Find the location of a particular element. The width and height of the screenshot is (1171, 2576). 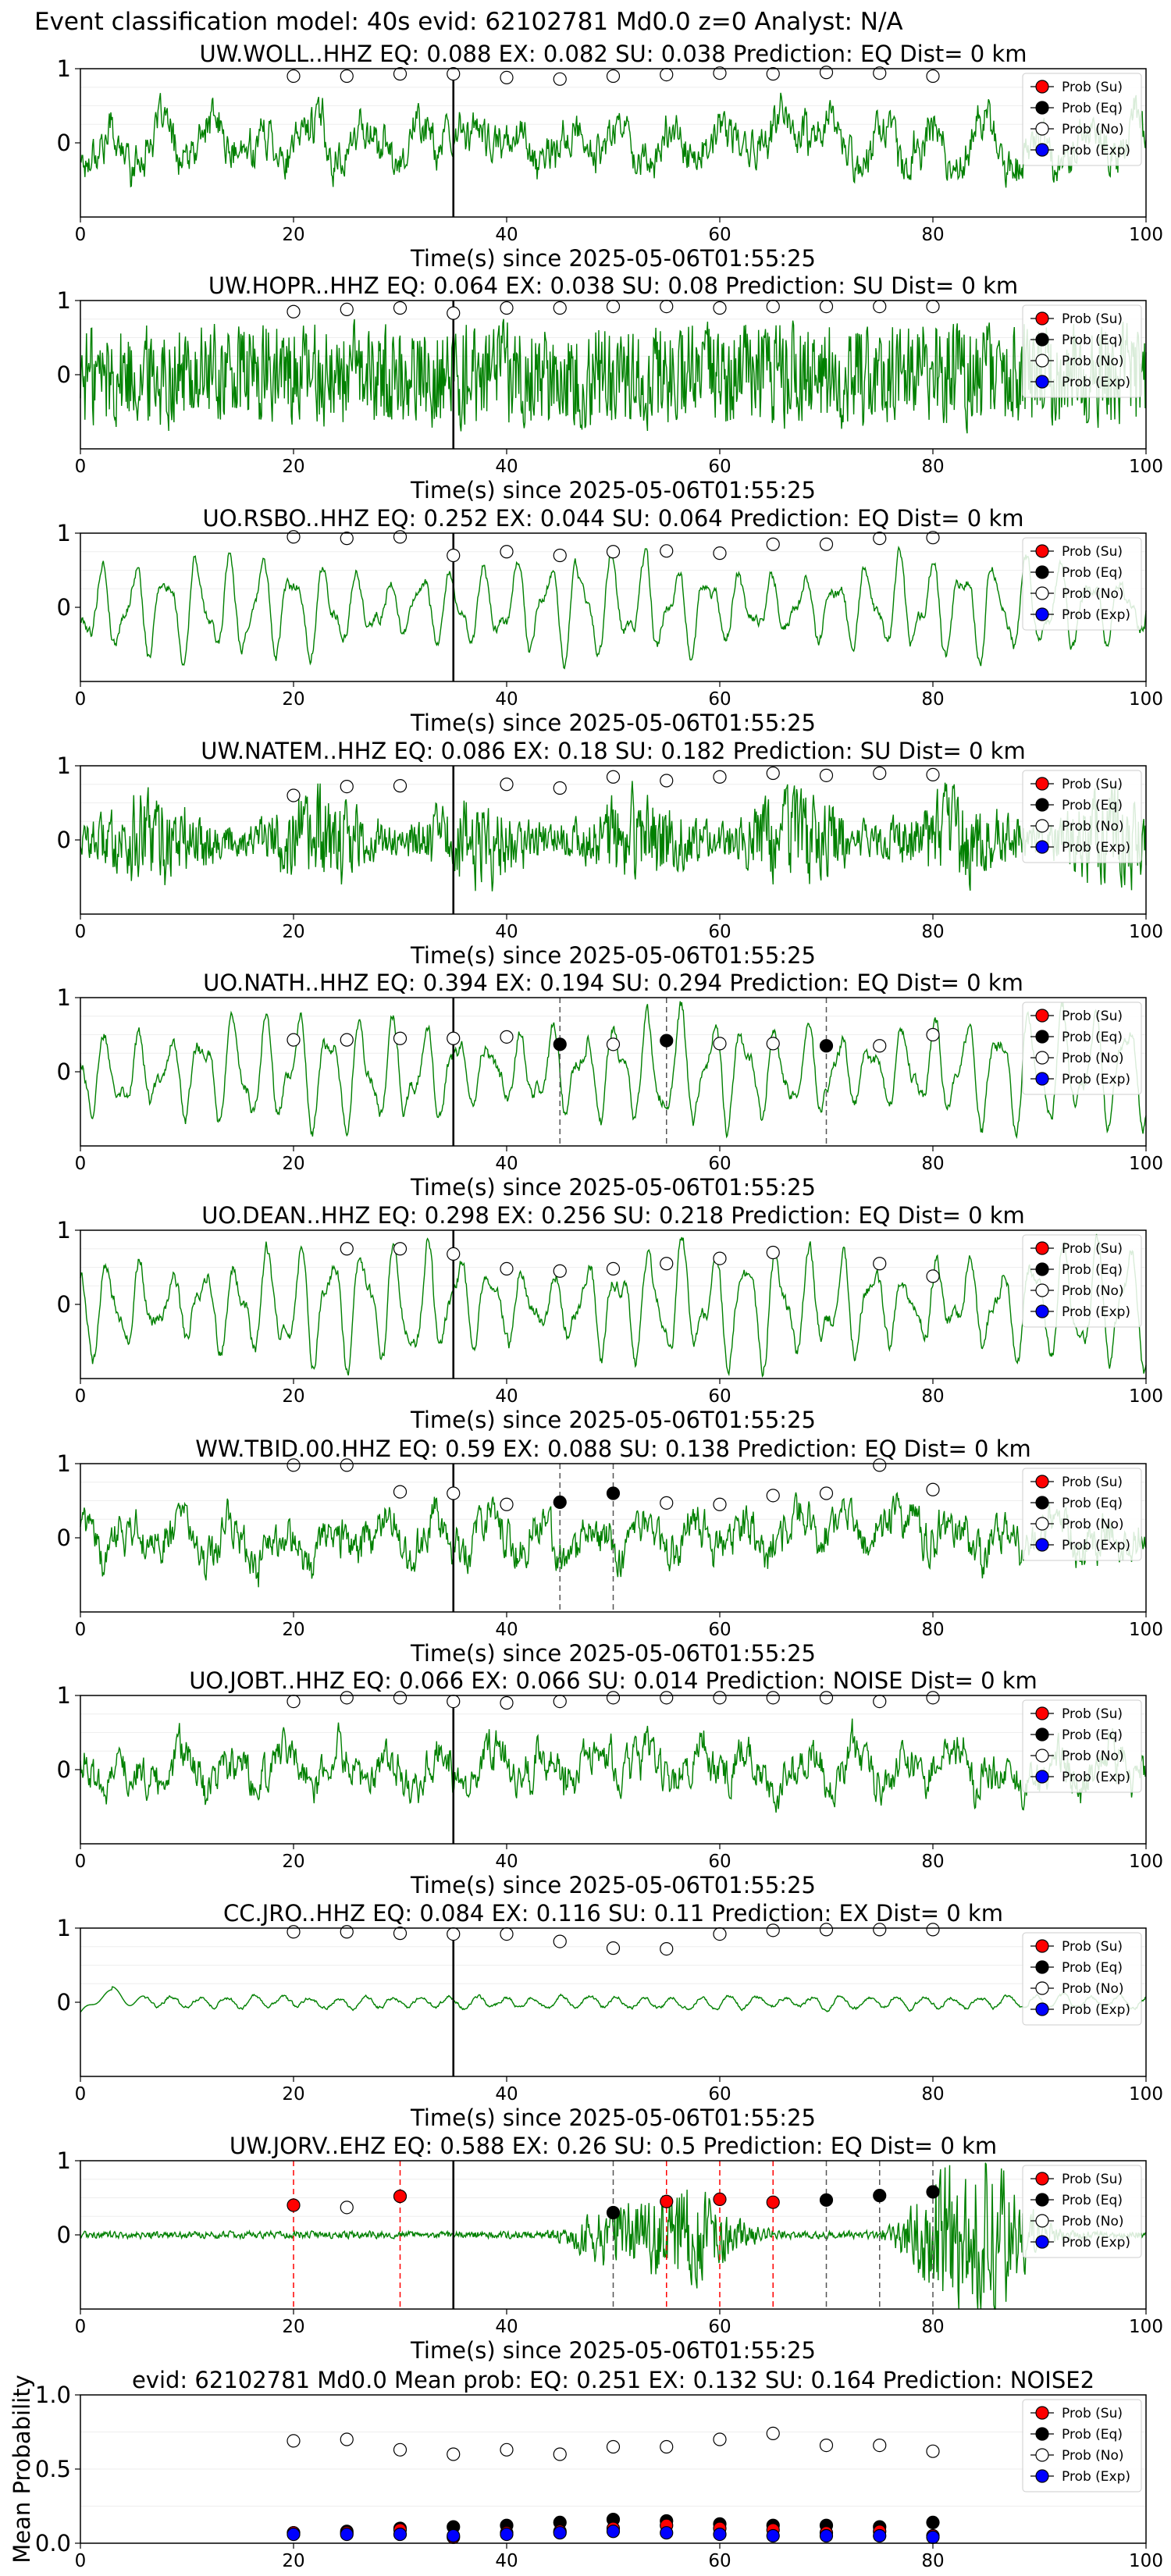

x-tick-label: 100 is located at coordinates (1146, 932).